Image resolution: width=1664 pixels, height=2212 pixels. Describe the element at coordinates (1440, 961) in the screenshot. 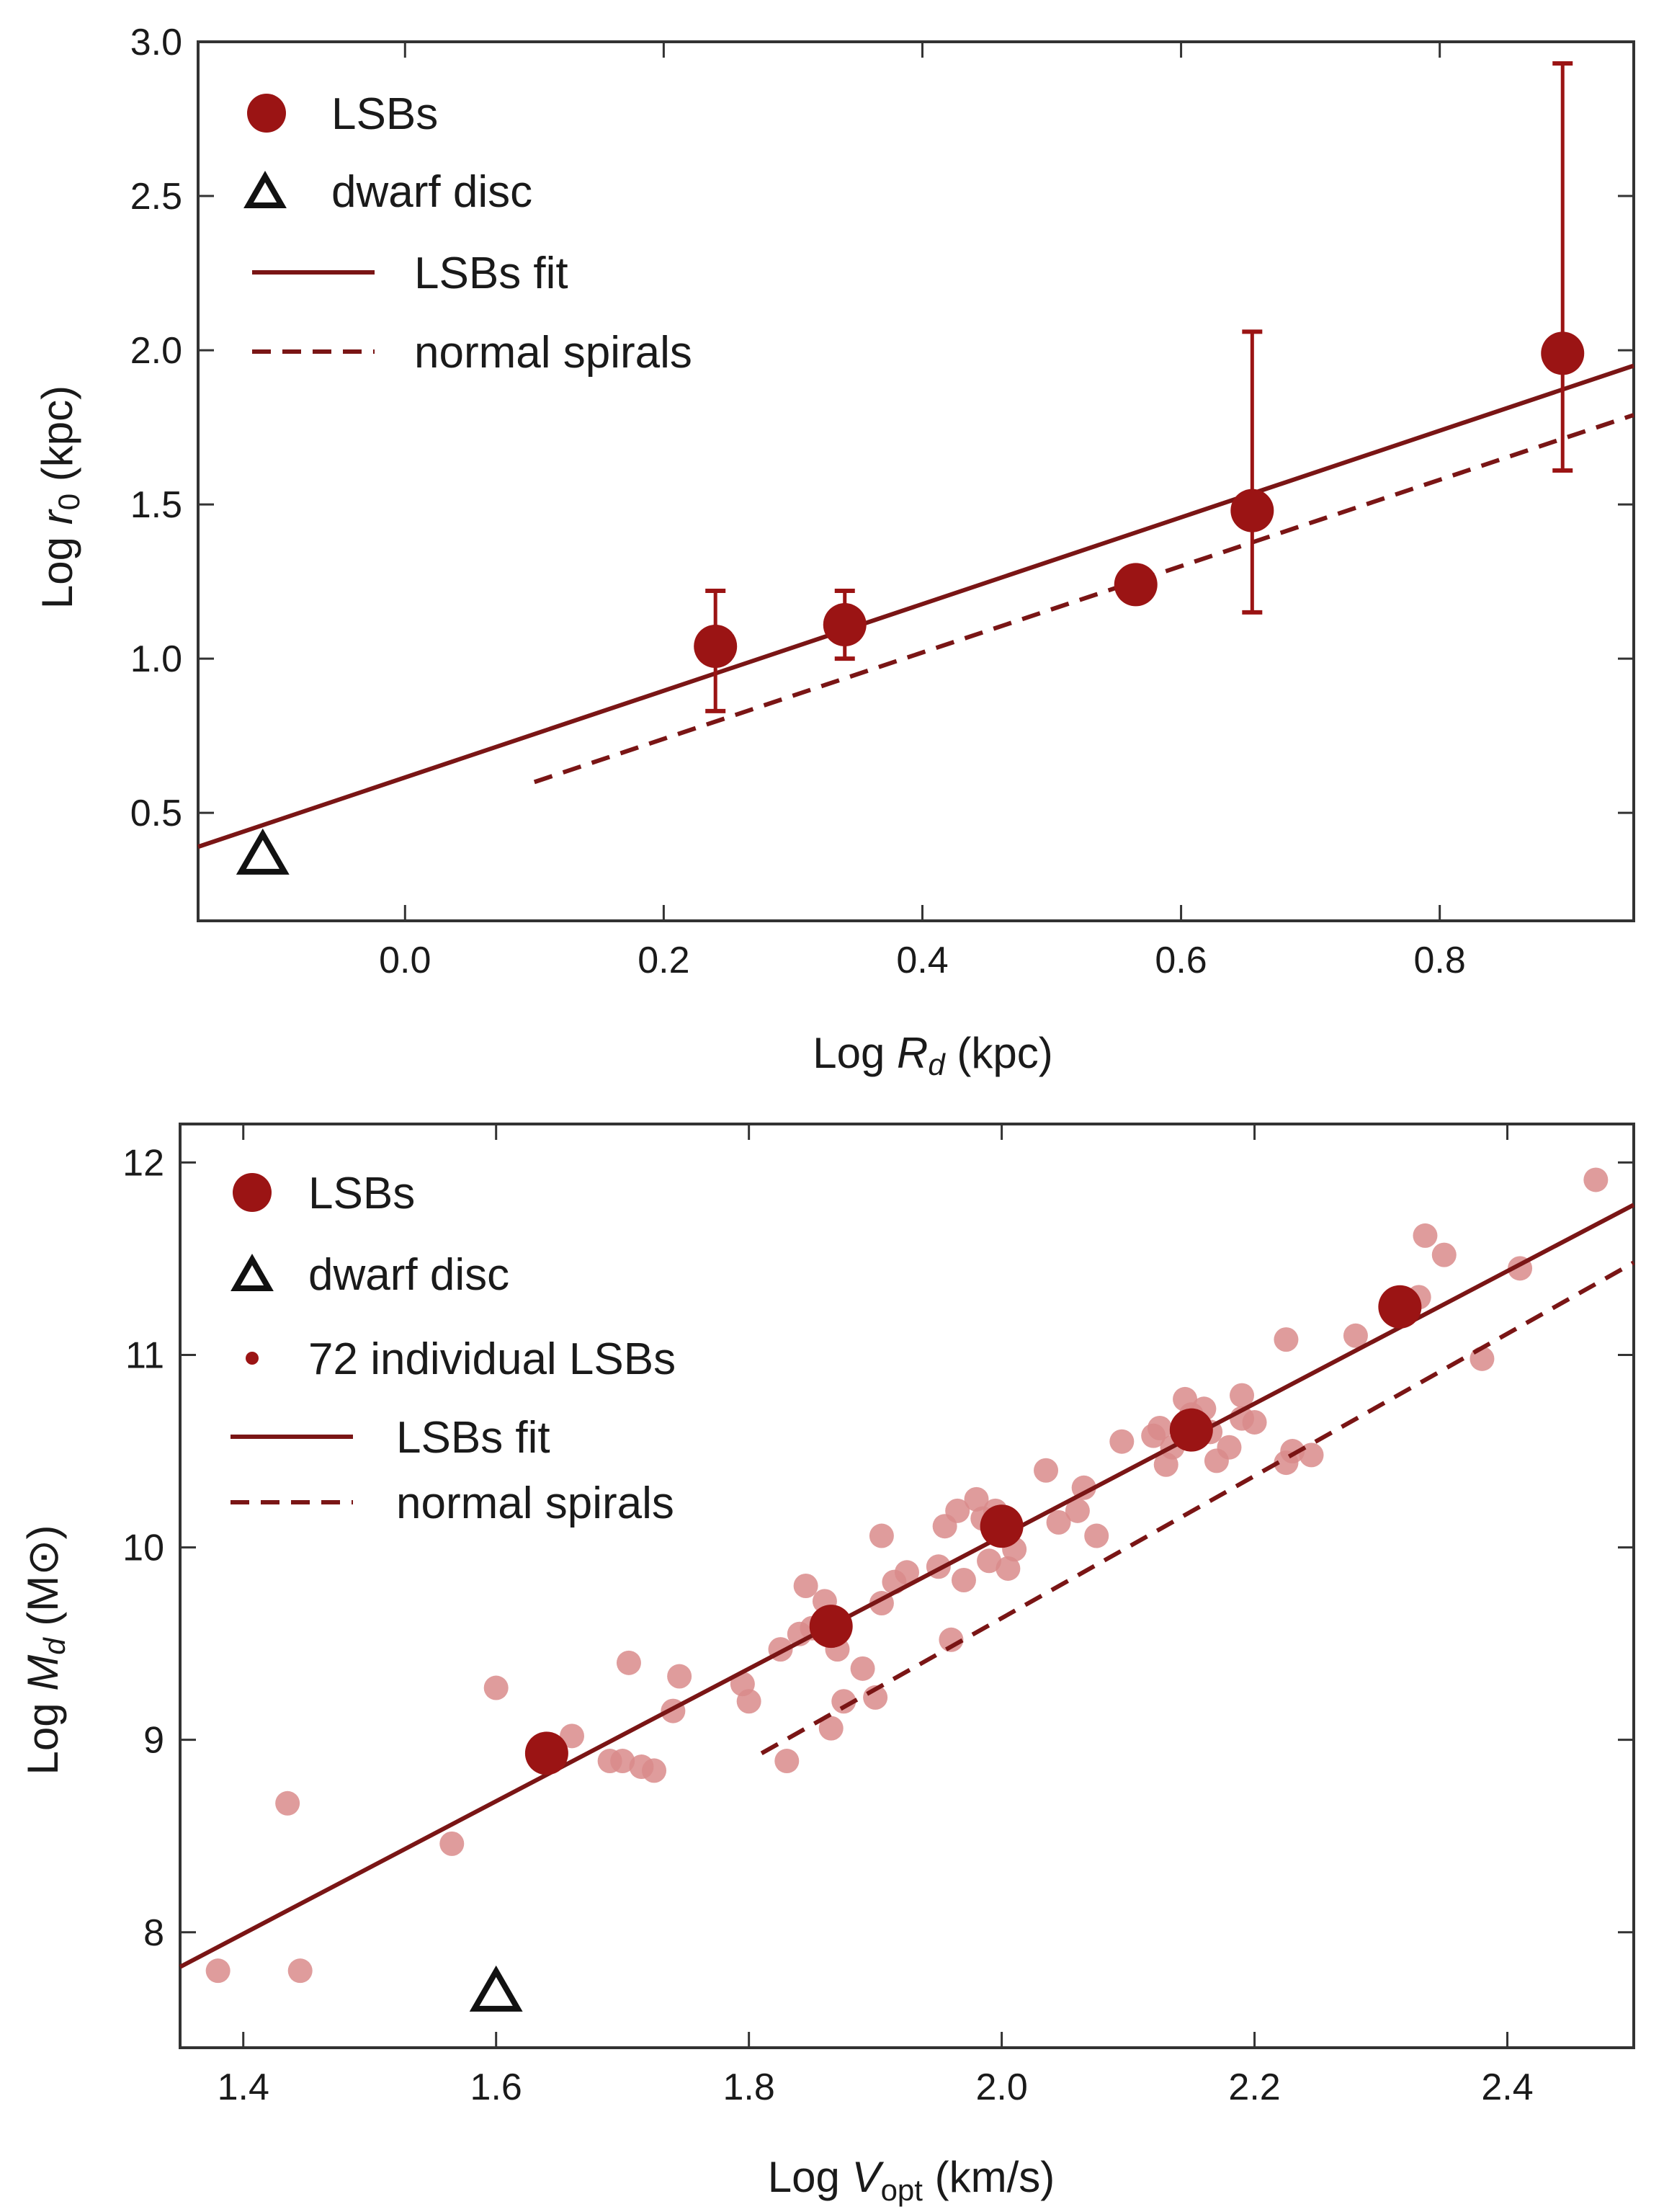

I see `x-tick-label: 0.8` at that location.